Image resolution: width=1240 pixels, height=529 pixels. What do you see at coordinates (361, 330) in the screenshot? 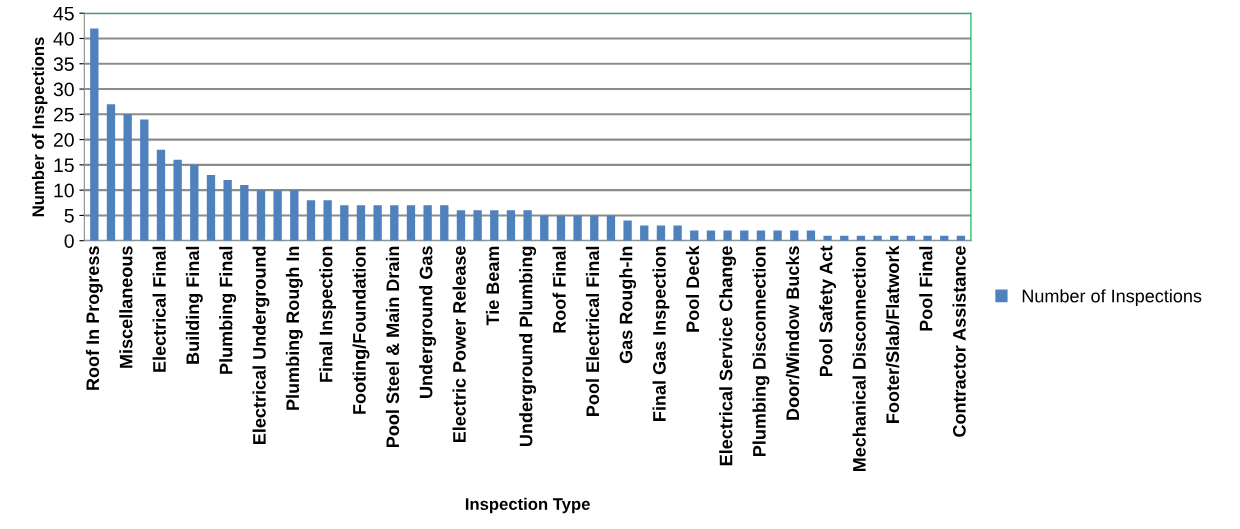
I see `x-tick-label: Footing/Foundation` at bounding box center [361, 330].